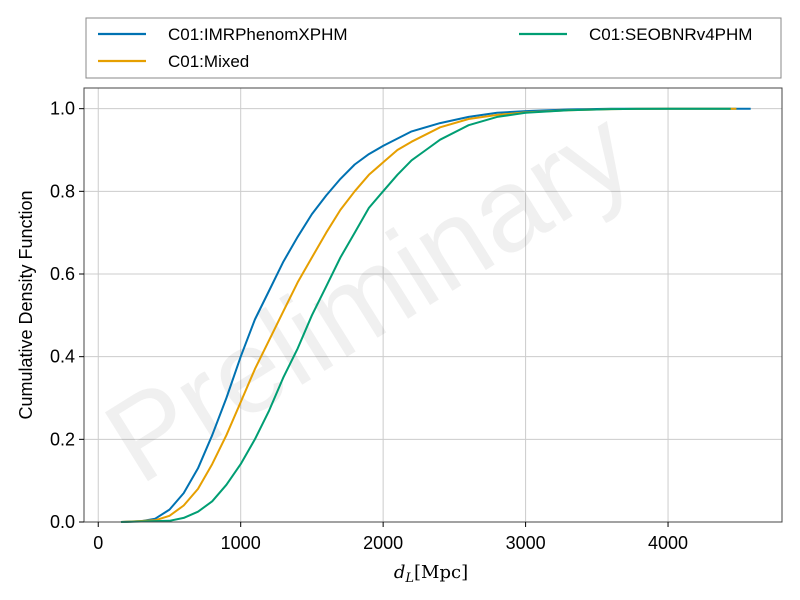  Describe the element at coordinates (26, 304) in the screenshot. I see `y-axis-label: Cumulative Density Function` at that location.